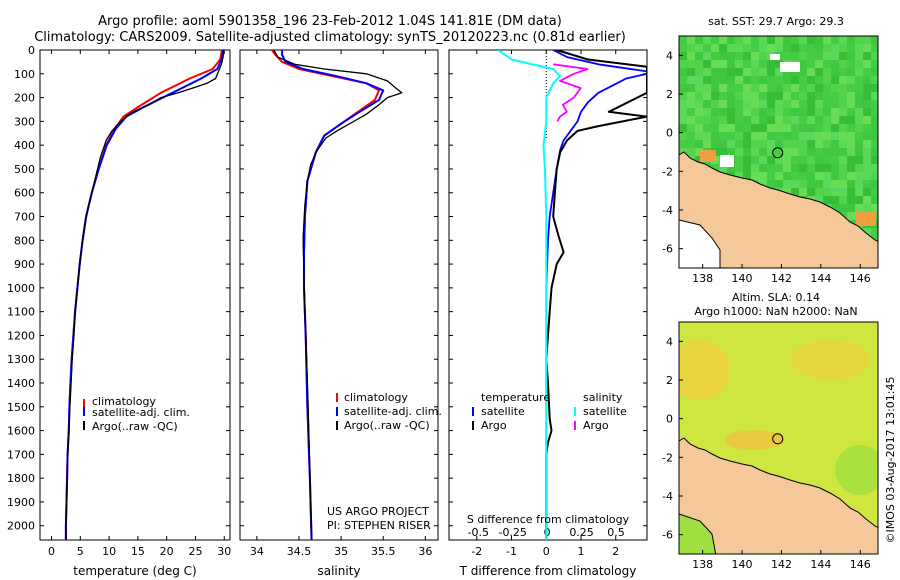 Image resolution: width=900 pixels, height=580 pixels. What do you see at coordinates (24, 98) in the screenshot?
I see `y-tick-label: 200` at bounding box center [24, 98].